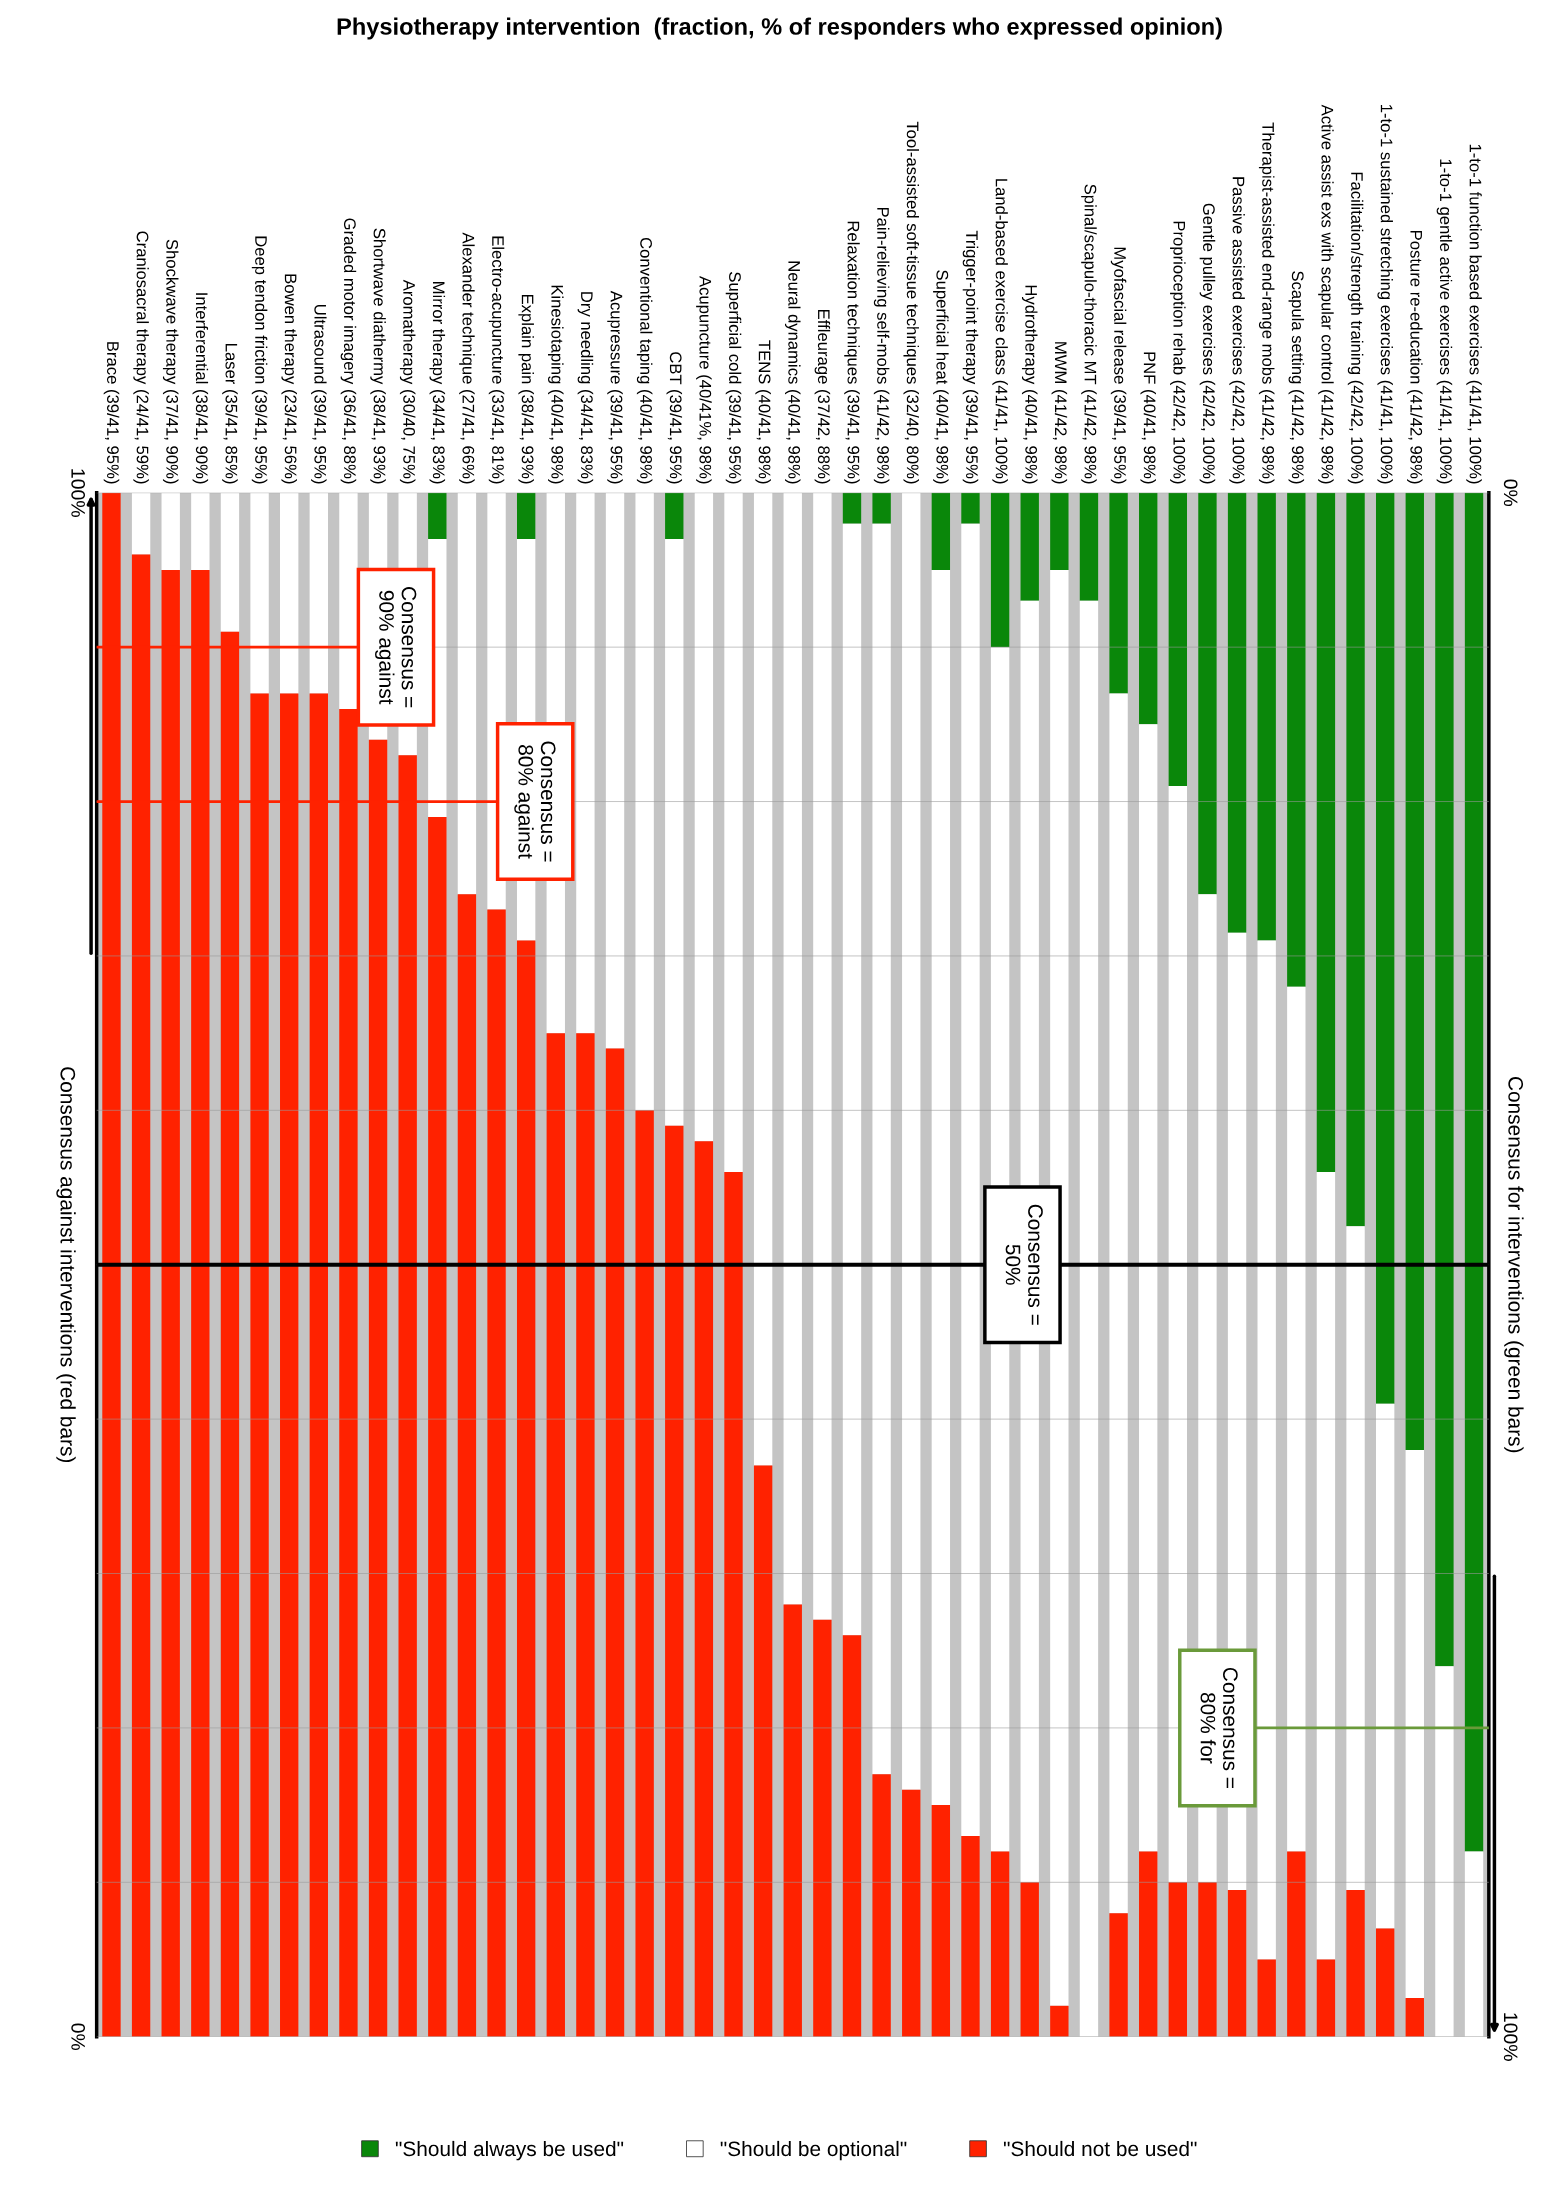 The width and height of the screenshot is (1559, 2190). I want to click on x-tick-label: Alexander technique (27/41, 66%), so click(467, 358).